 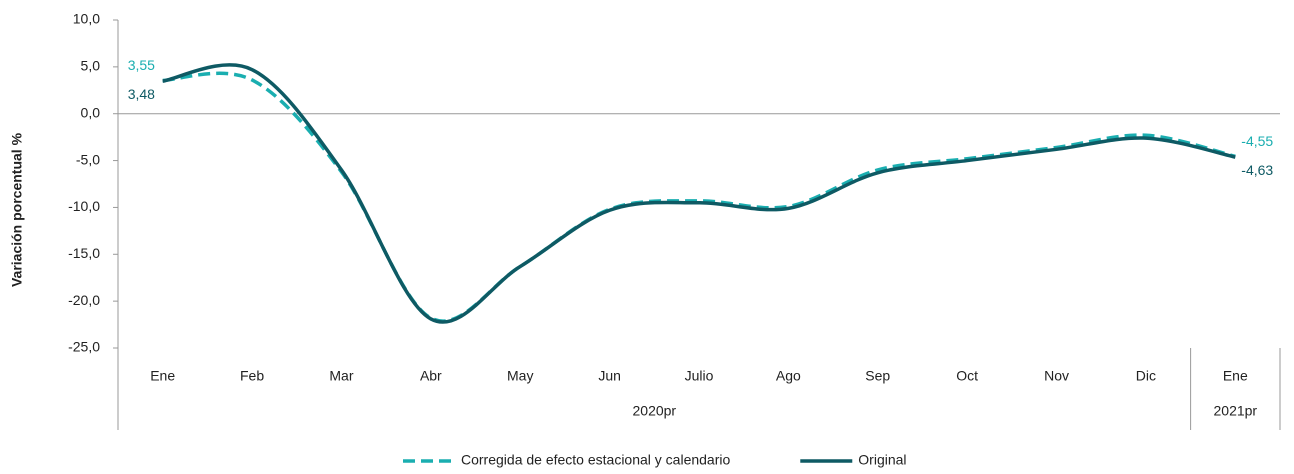 What do you see at coordinates (1236, 411) in the screenshot?
I see `group-label: 2021pr` at bounding box center [1236, 411].